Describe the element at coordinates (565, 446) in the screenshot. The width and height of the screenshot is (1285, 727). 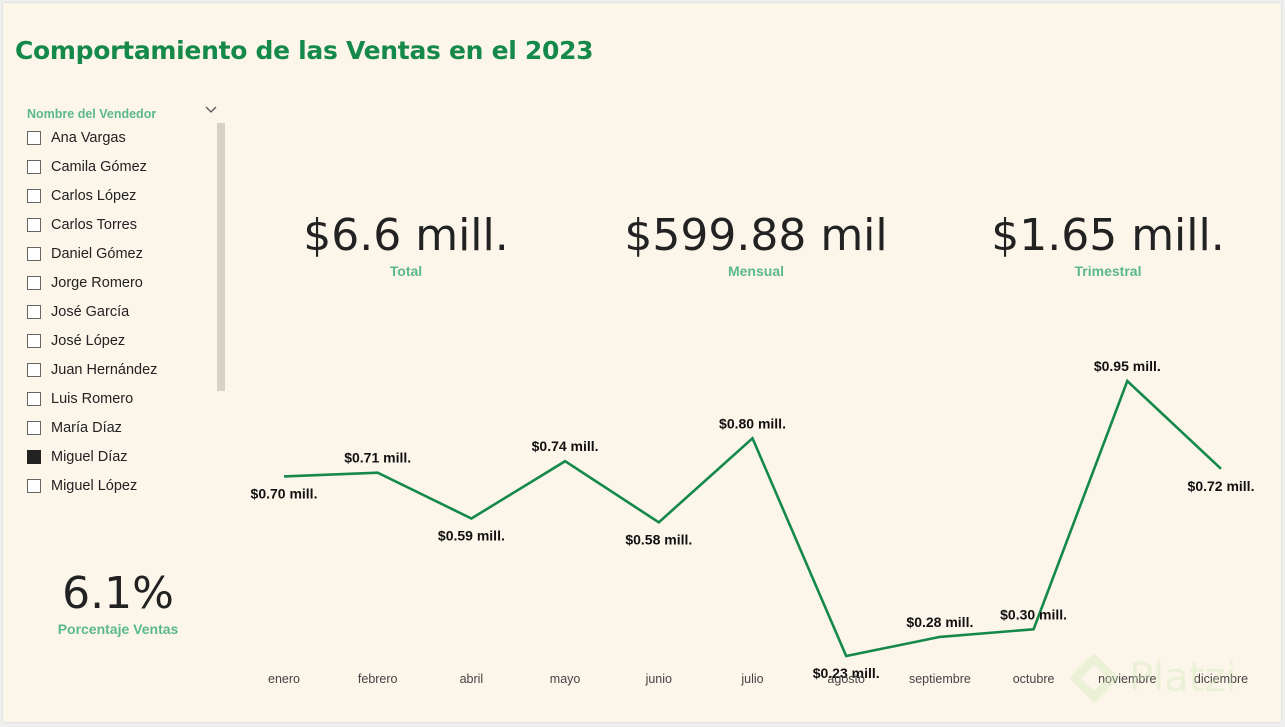
I see `data-label: $0.74 mill.` at that location.